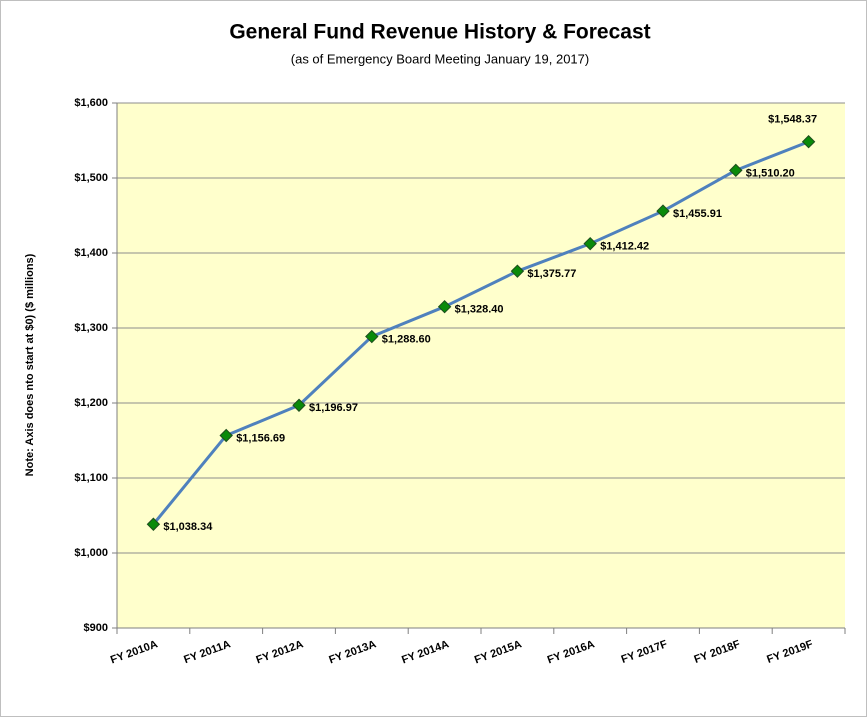 The image size is (867, 722). Describe the element at coordinates (260, 438) in the screenshot. I see `data-label: $1,156.69` at that location.